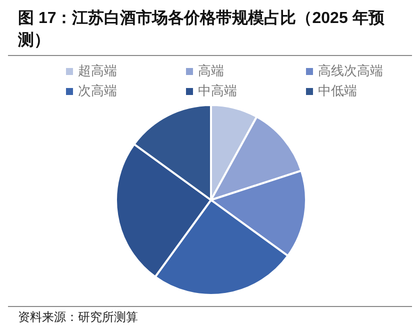 This screenshot has width=420, height=330. Describe the element at coordinates (337, 91) in the screenshot. I see `legend-label: 中低端` at that location.